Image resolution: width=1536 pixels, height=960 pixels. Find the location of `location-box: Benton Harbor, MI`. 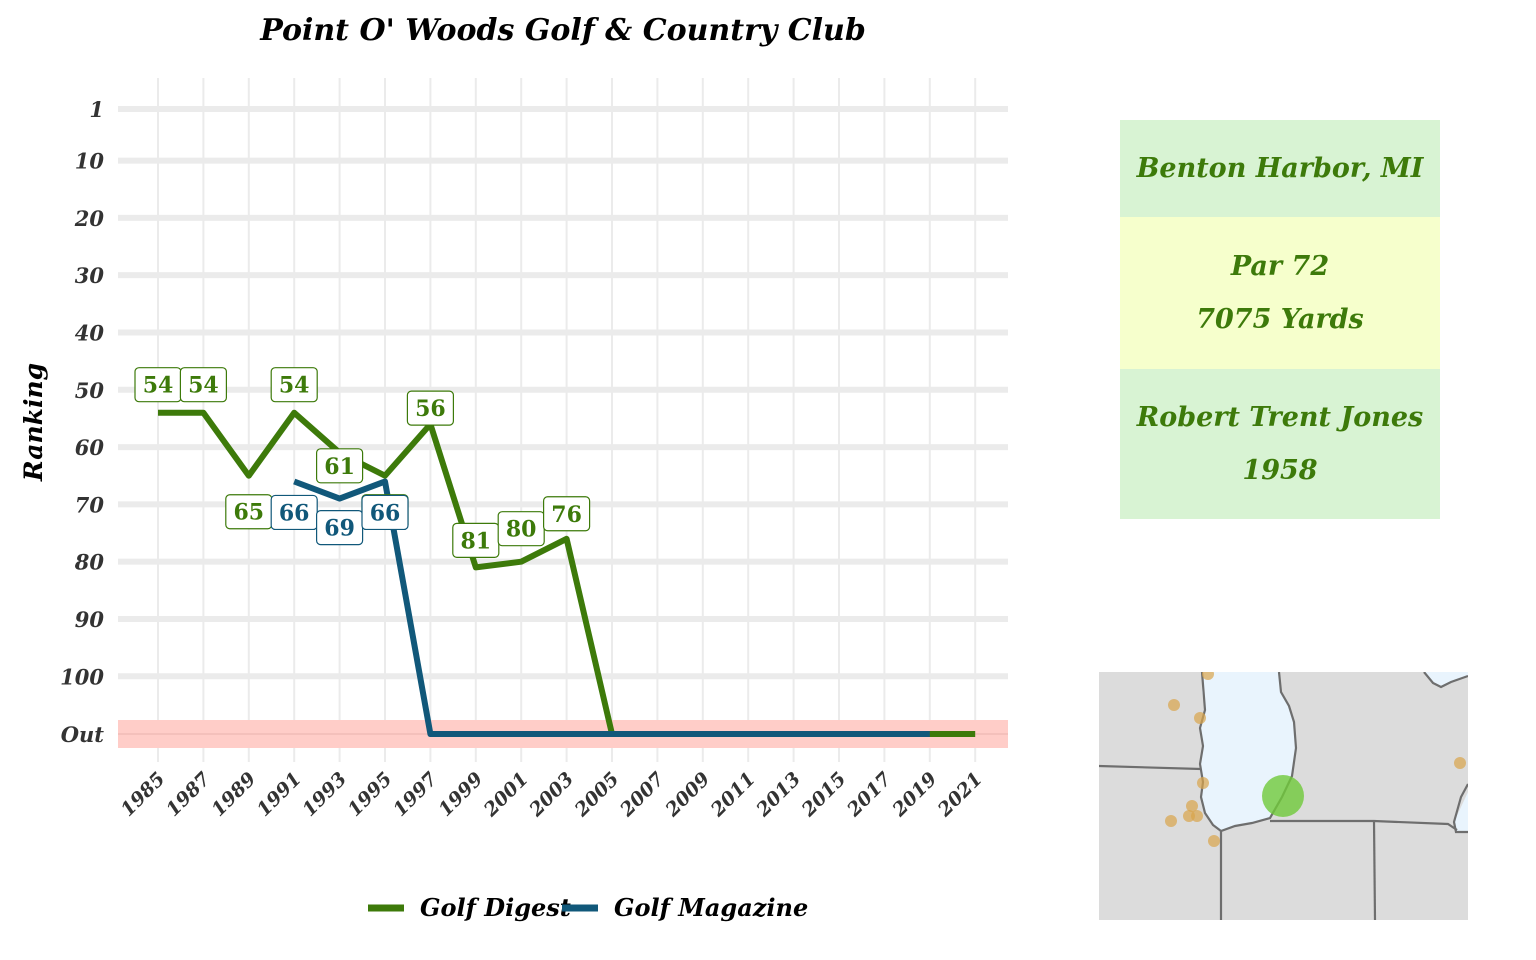

location-box: Benton Harbor, MI is located at coordinates (1280, 168).